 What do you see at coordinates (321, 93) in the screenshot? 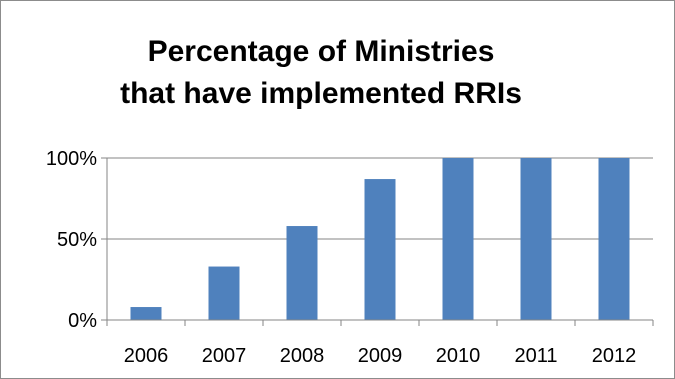
I see `chart-title-line-2: that have implemented RRIs` at bounding box center [321, 93].